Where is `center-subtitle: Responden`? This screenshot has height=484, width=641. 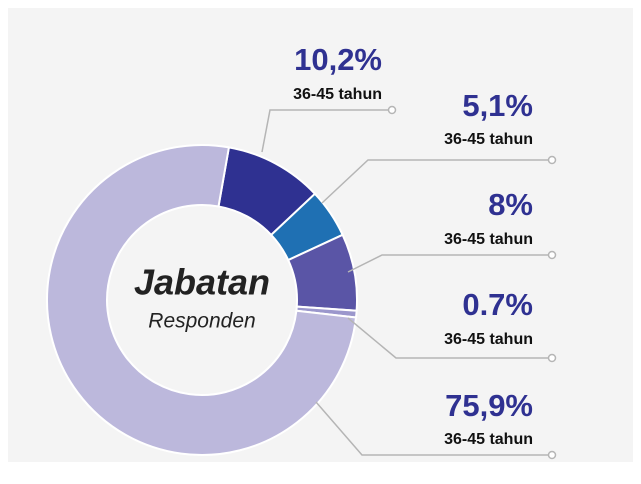
center-subtitle: Responden is located at coordinates (201, 321).